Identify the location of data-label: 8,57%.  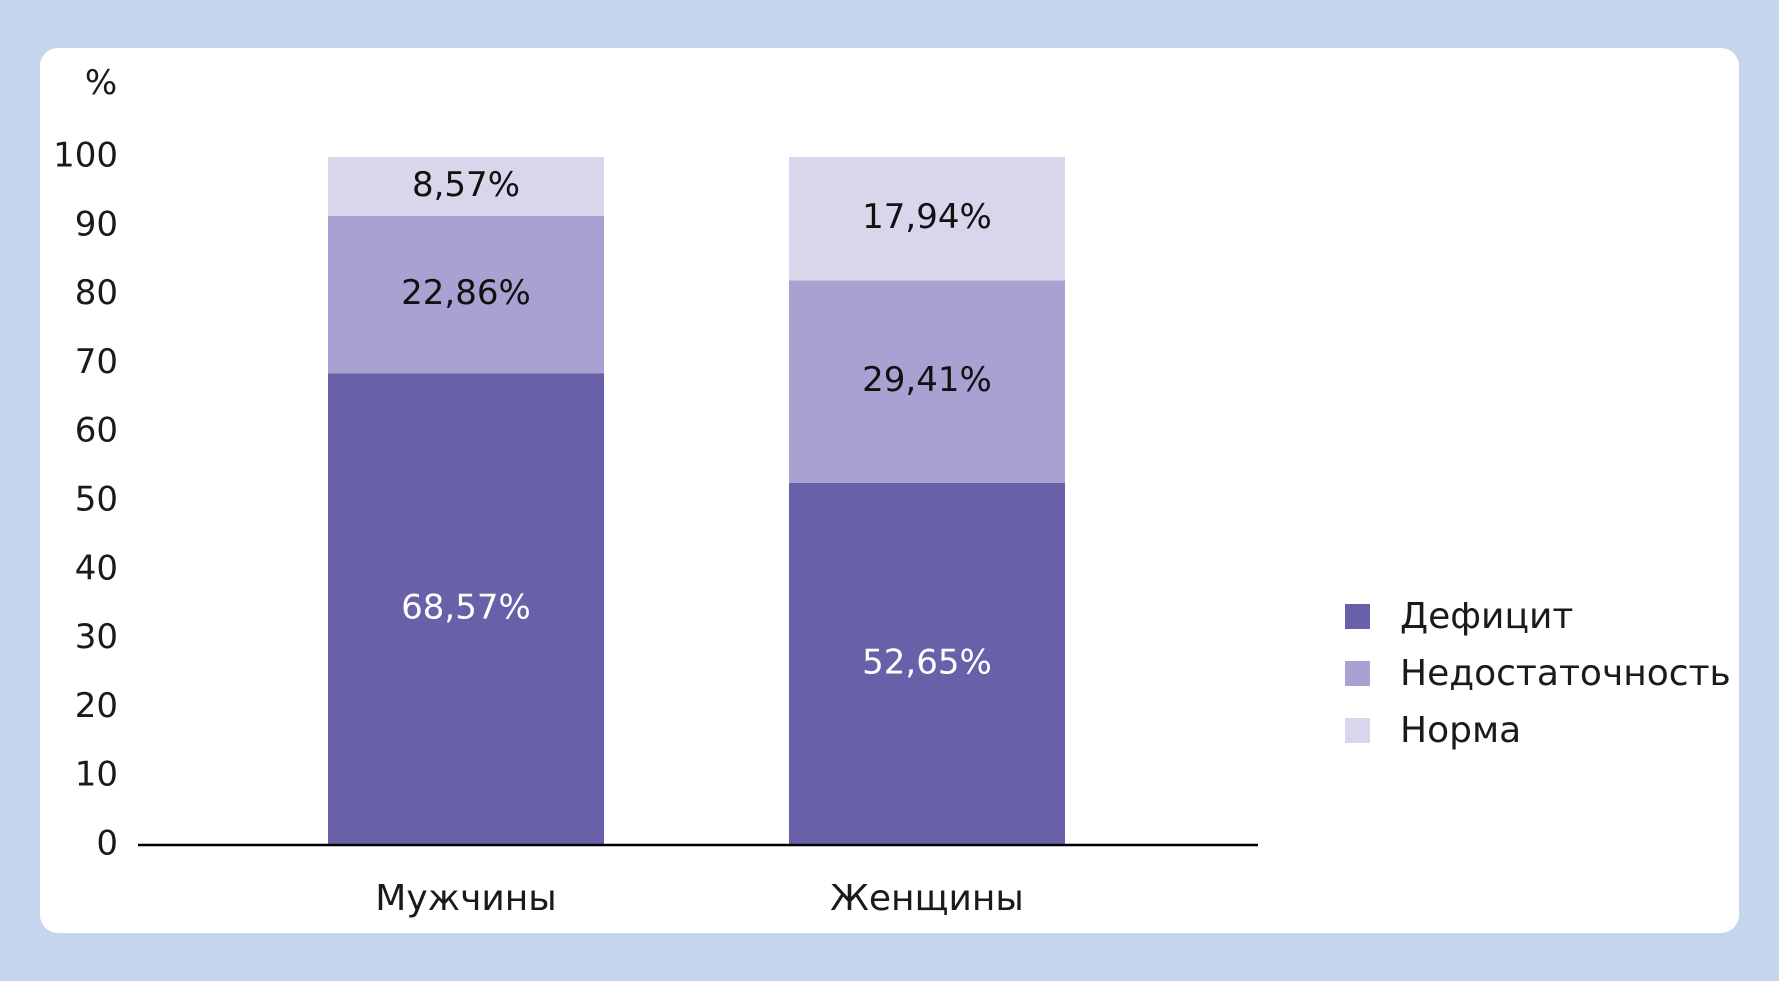
(466, 185).